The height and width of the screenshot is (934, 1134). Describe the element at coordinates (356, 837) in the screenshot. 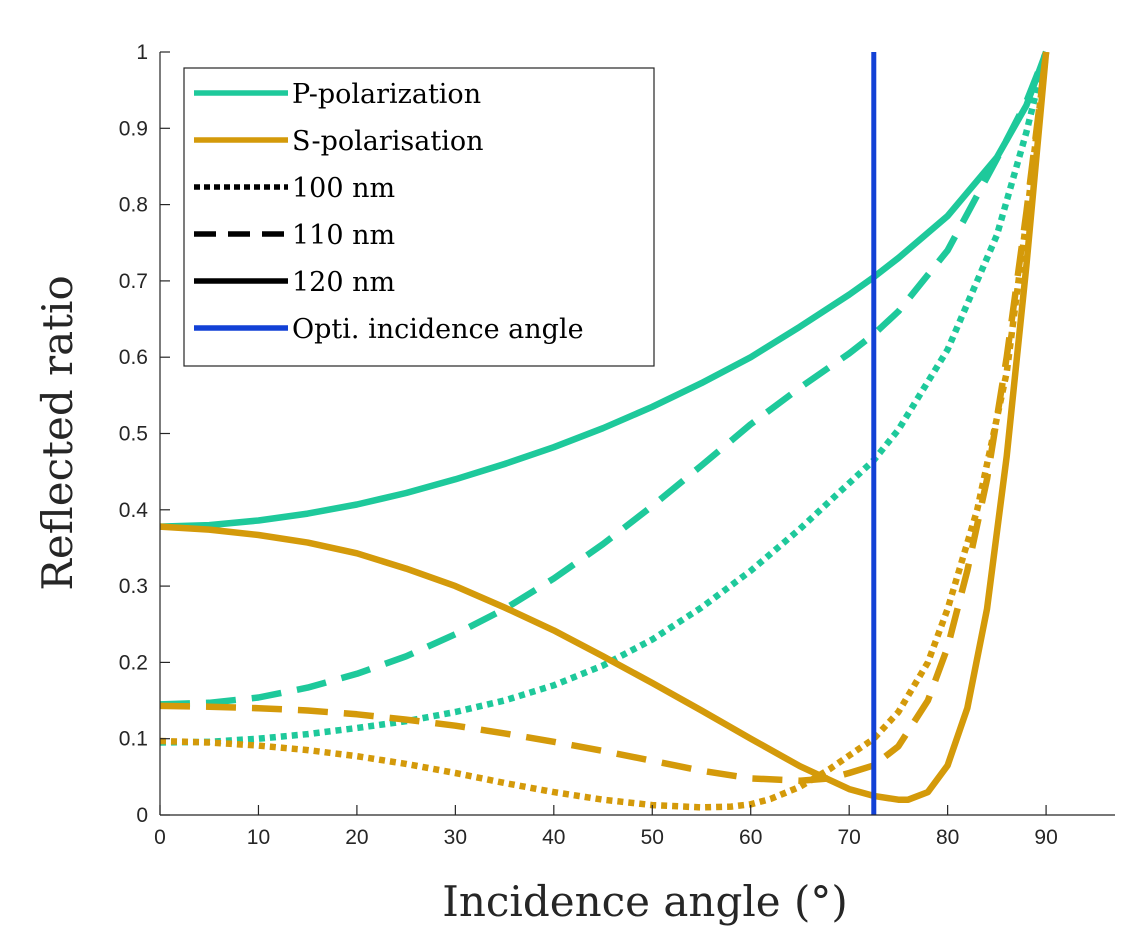

I see `x-tick-label: 20` at that location.